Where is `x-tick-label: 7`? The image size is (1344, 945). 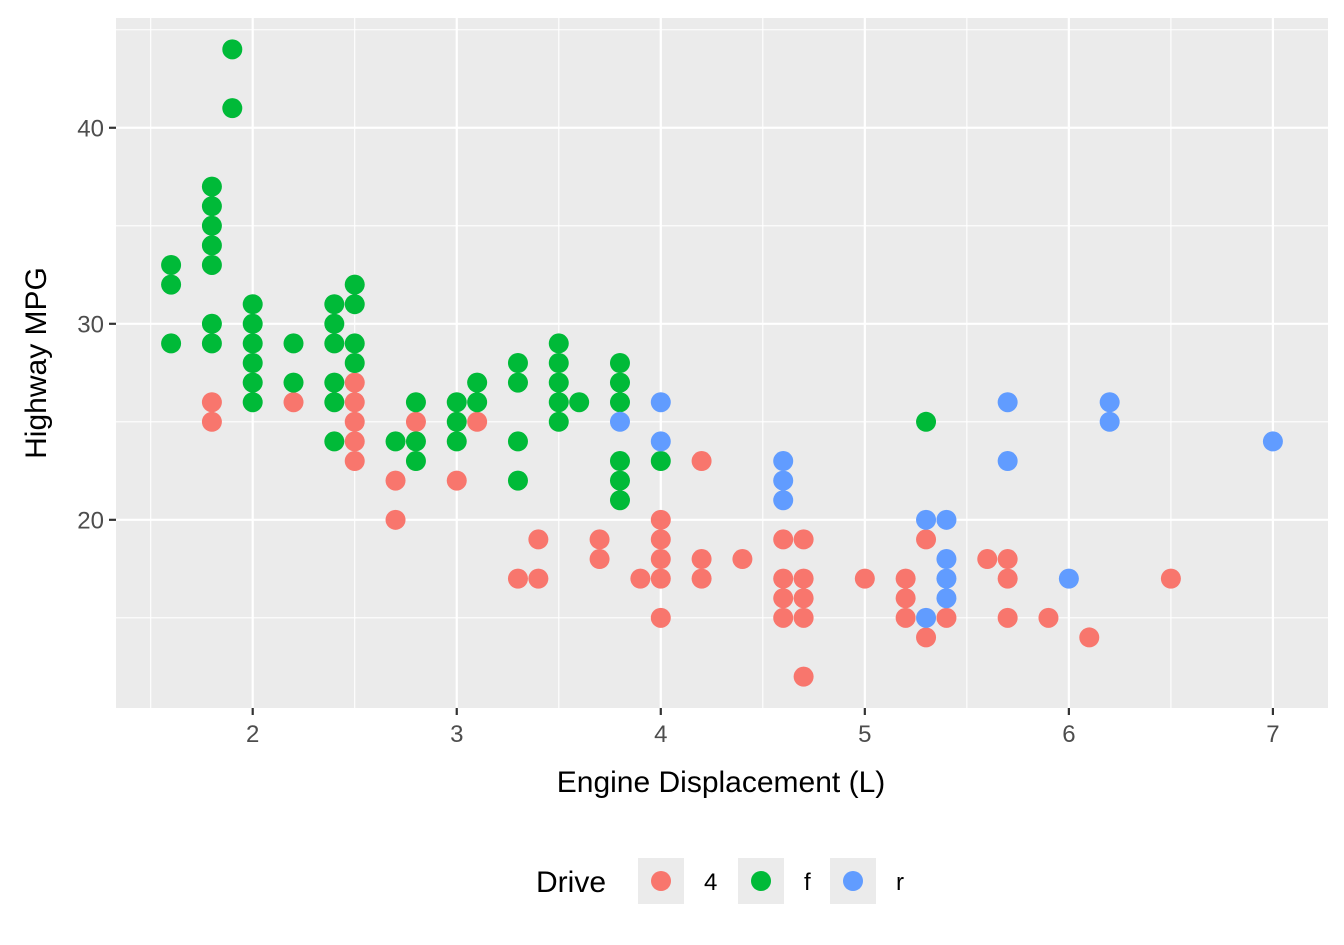 x-tick-label: 7 is located at coordinates (1272, 734).